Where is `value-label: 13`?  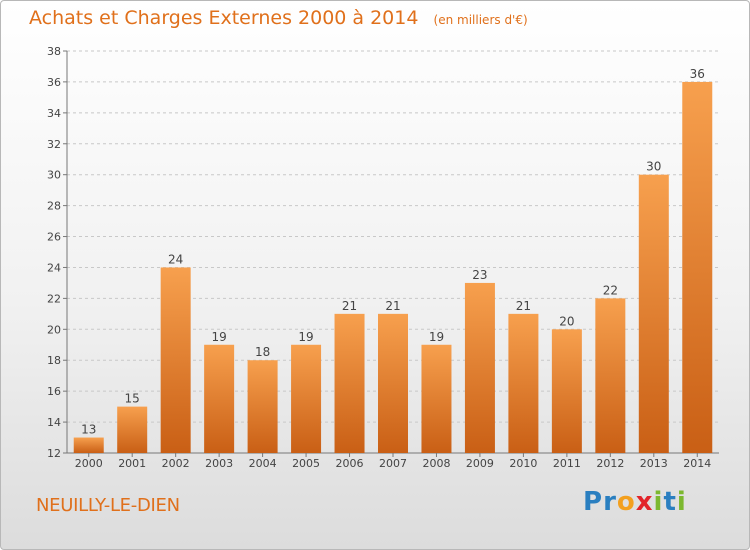
value-label: 13 is located at coordinates (88, 430).